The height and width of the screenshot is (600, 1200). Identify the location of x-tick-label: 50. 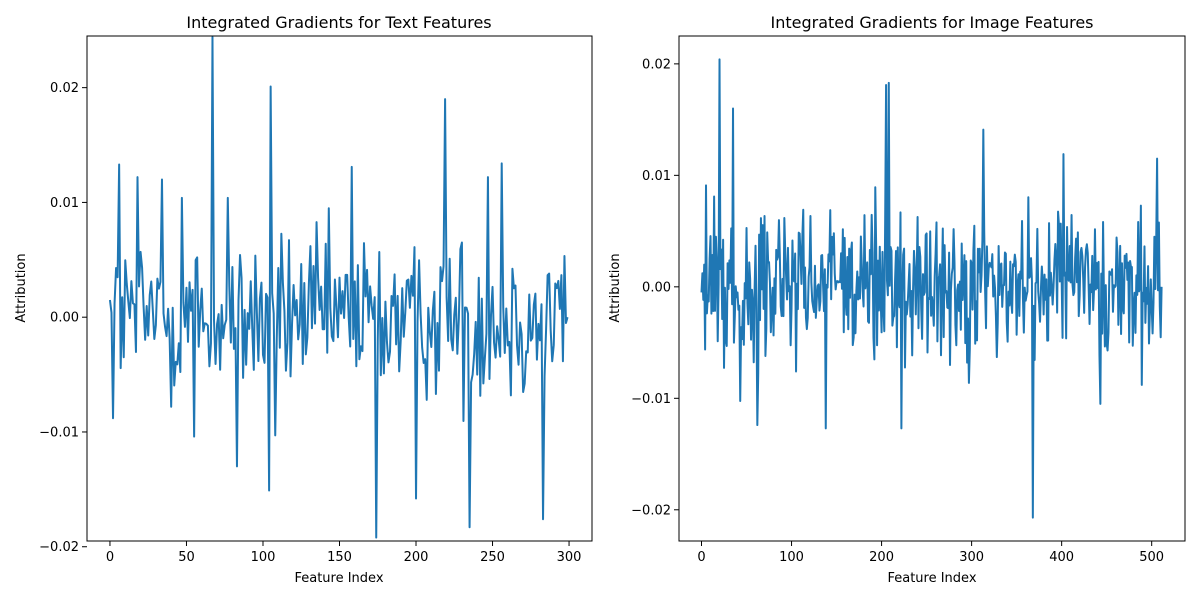
(186, 557).